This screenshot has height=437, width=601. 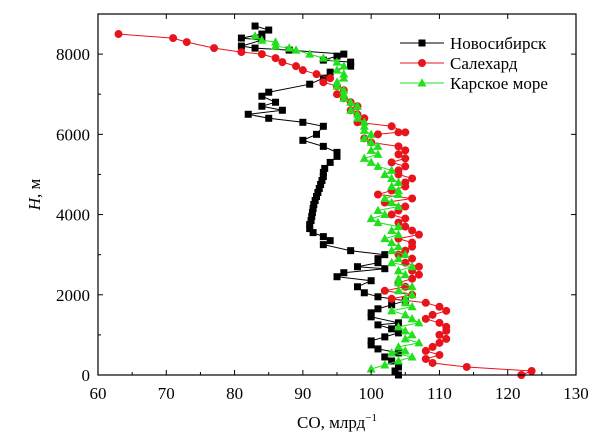 I want to click on x-axis-title: CO, млрд−1, so click(x=337, y=422).